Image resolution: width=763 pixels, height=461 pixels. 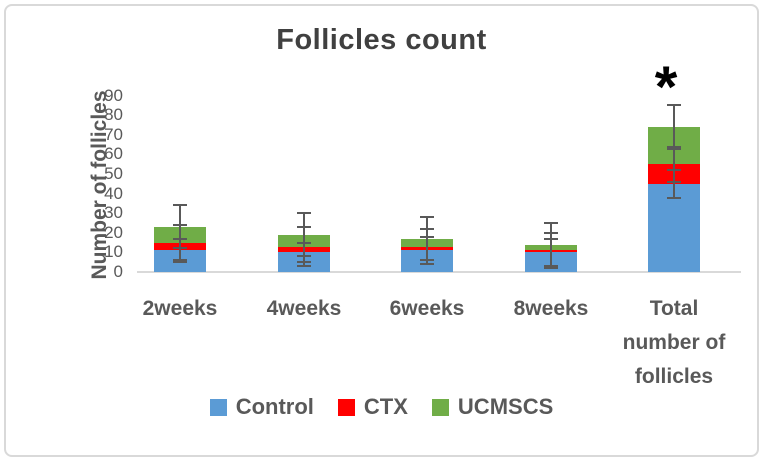 What do you see at coordinates (427, 308) in the screenshot?
I see `x-axis-label: 6weeks` at bounding box center [427, 308].